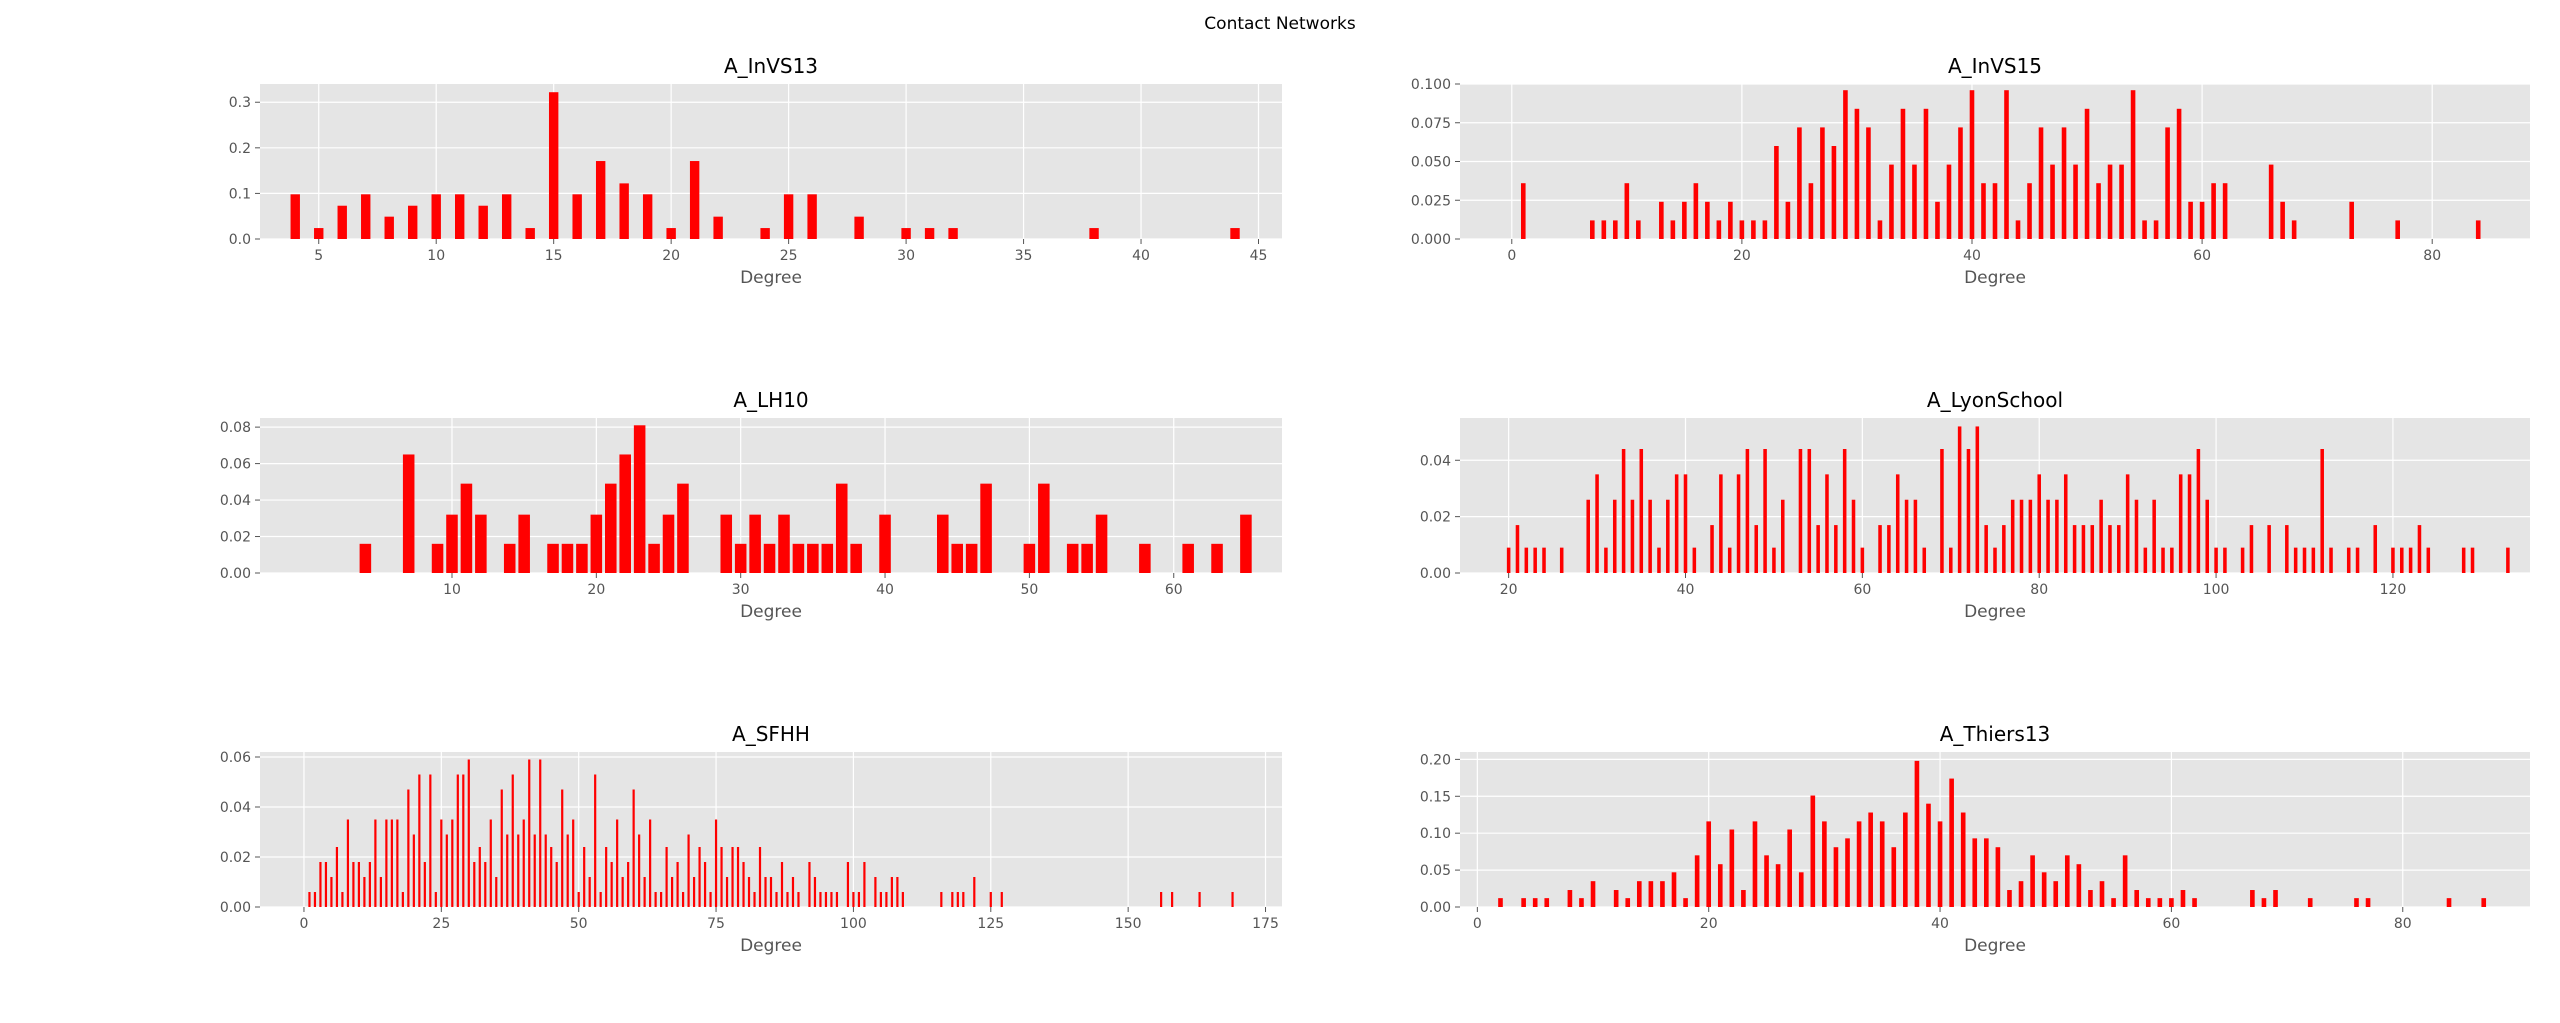 The height and width of the screenshot is (1023, 2560). I want to click on x-tick-label: 25, so click(441, 924).